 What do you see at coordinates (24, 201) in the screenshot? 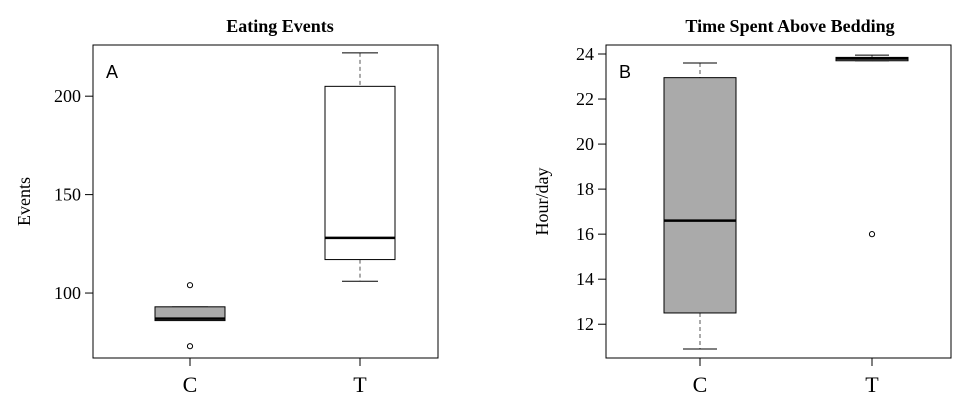
I see `y-axis-label: Events` at bounding box center [24, 201].